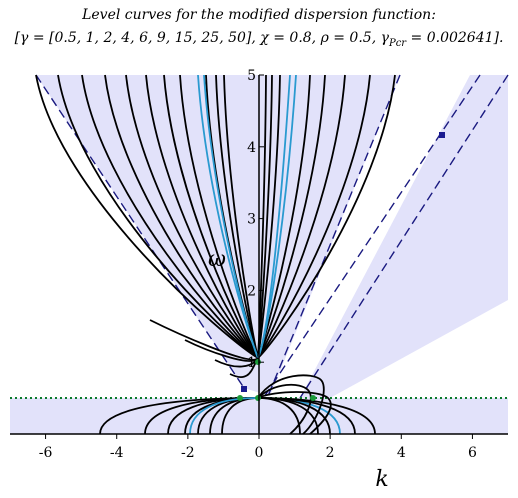 The width and height of the screenshot is (518, 498). What do you see at coordinates (217, 259) in the screenshot?
I see `y-axis-label: ω` at bounding box center [217, 259].